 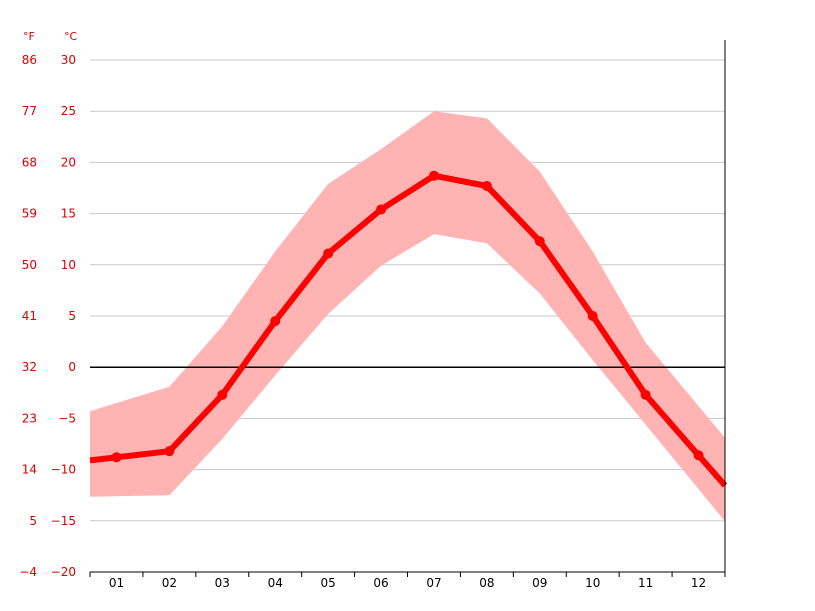 I want to click on celsius-tick-label: −20, so click(x=63, y=572).